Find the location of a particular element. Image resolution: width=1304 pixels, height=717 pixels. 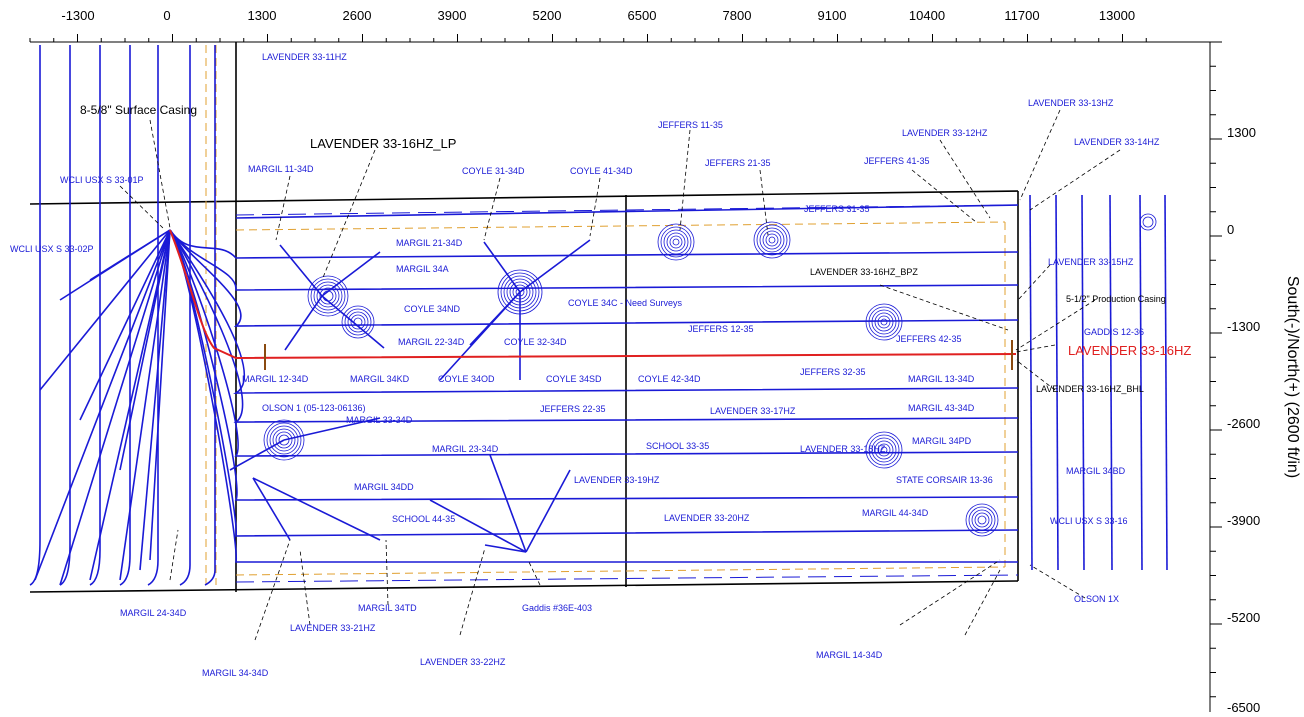

well-label: MARGIL 34A is located at coordinates (422, 269).